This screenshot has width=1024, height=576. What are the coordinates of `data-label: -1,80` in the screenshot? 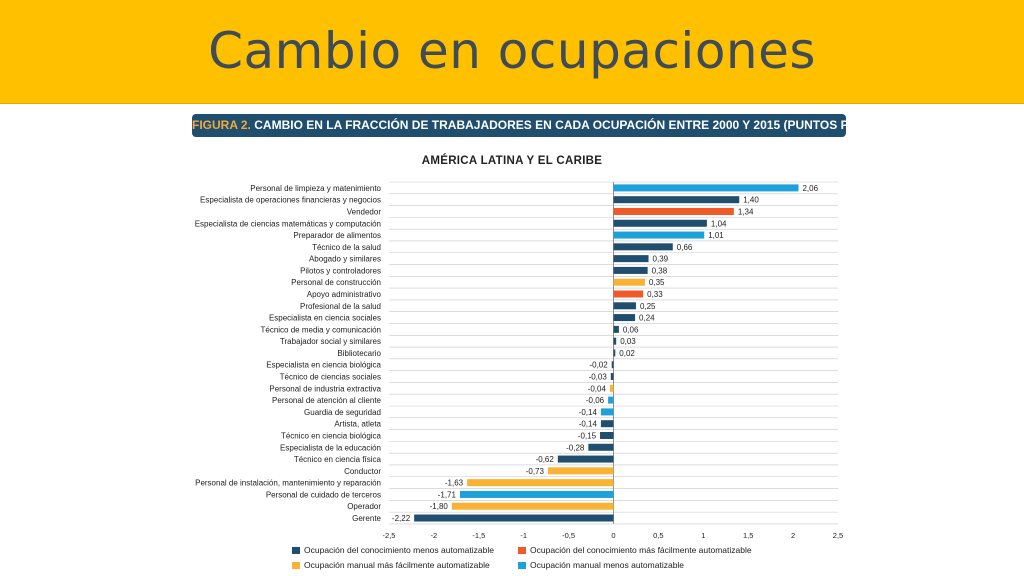 It's located at (439, 506).